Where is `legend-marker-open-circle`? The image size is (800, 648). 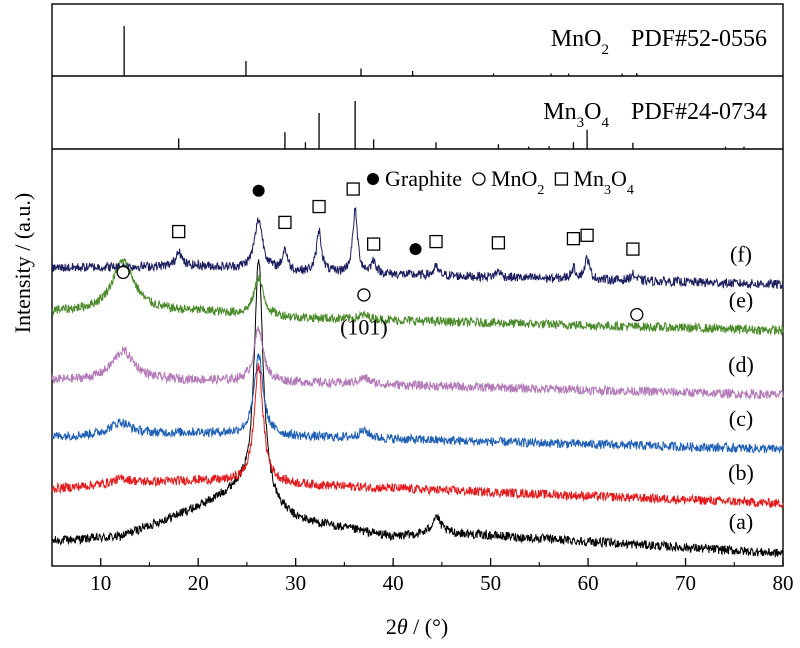
legend-marker-open-circle is located at coordinates (479, 179).